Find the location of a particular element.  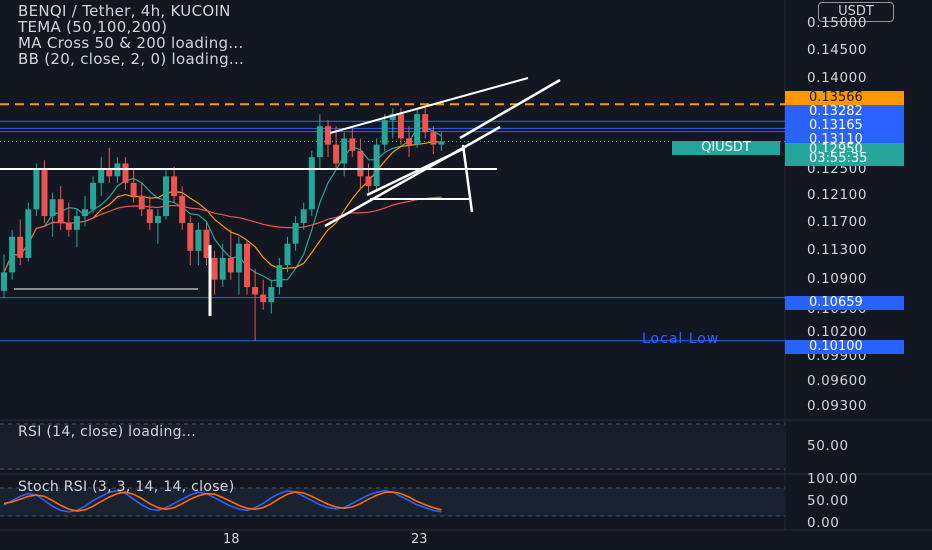

price-tick-0.14500: 0.14500 is located at coordinates (837, 49).